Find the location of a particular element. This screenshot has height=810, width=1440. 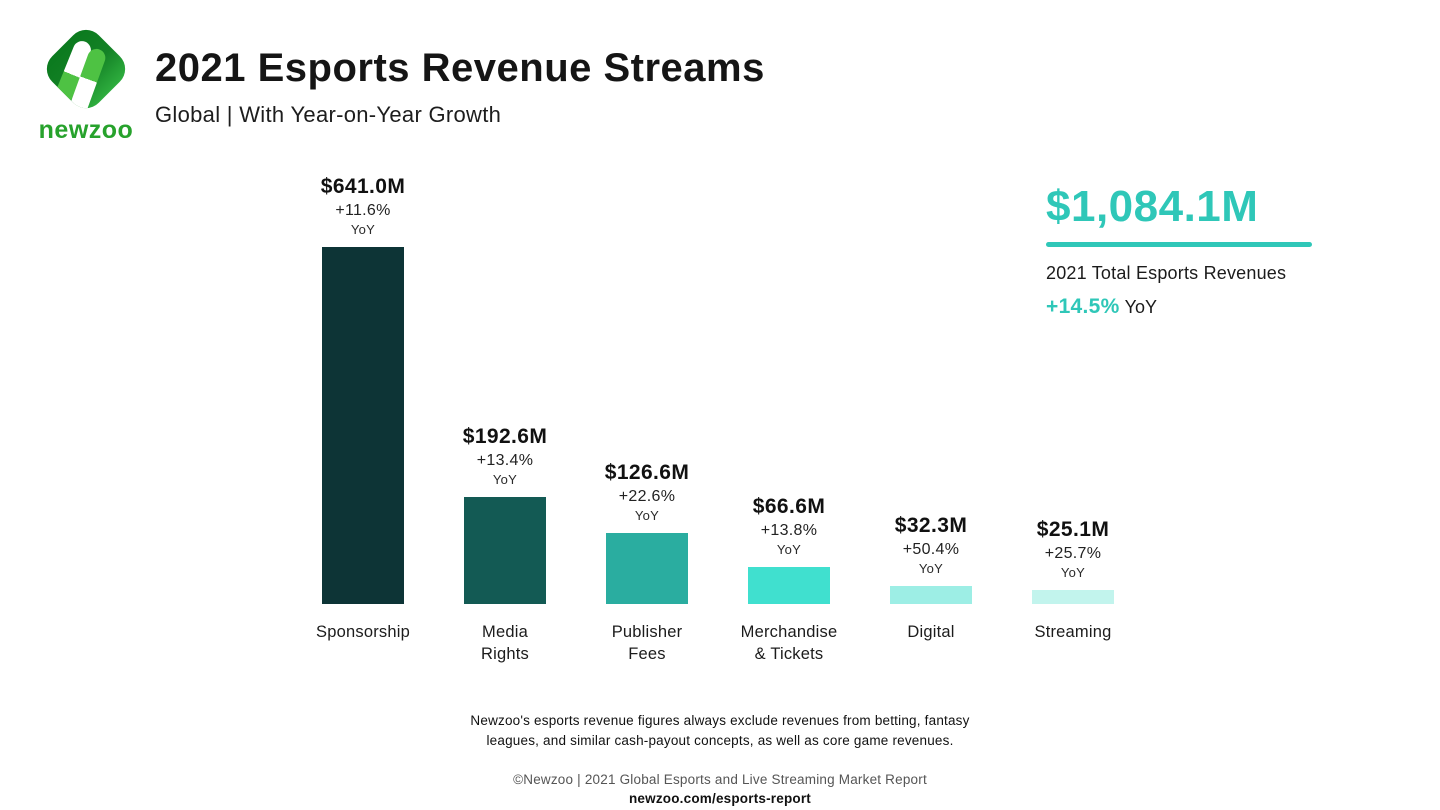

bar-growth-label: +22.6% is located at coordinates (647, 496).